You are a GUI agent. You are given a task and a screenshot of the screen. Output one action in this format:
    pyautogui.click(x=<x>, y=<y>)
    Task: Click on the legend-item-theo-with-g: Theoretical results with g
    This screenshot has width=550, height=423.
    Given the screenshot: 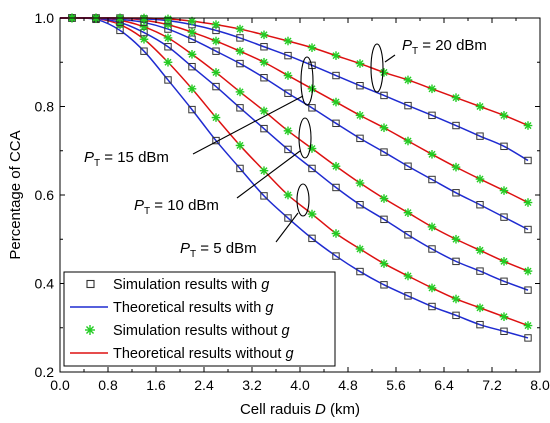 What is the action you would take?
    pyautogui.click(x=171, y=308)
    